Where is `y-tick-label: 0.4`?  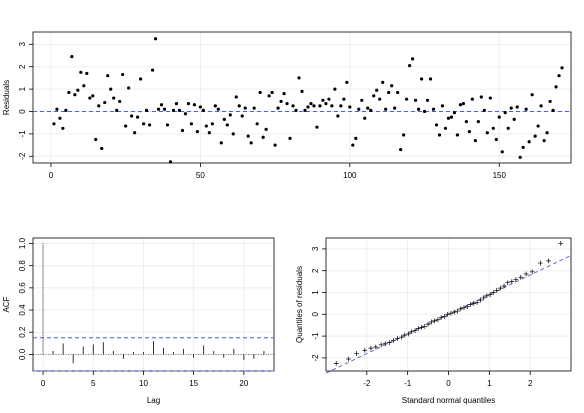
y-tick-label: 0.4 is located at coordinates (22, 310).